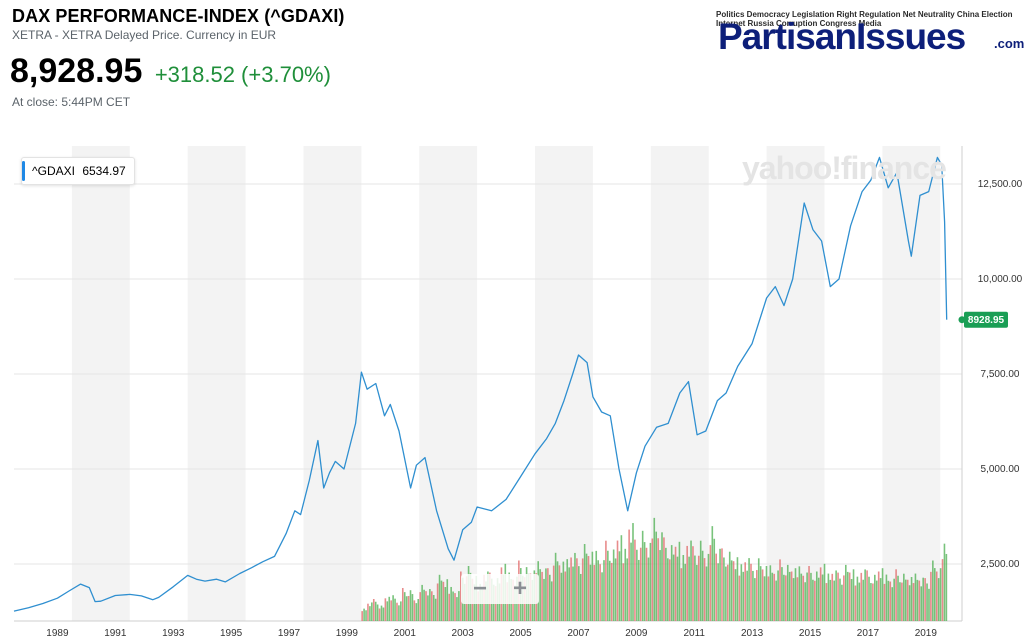 This screenshot has height=639, width=1036. Describe the element at coordinates (1000, 279) in the screenshot. I see `y-tick-label: 10,000.00` at that location.